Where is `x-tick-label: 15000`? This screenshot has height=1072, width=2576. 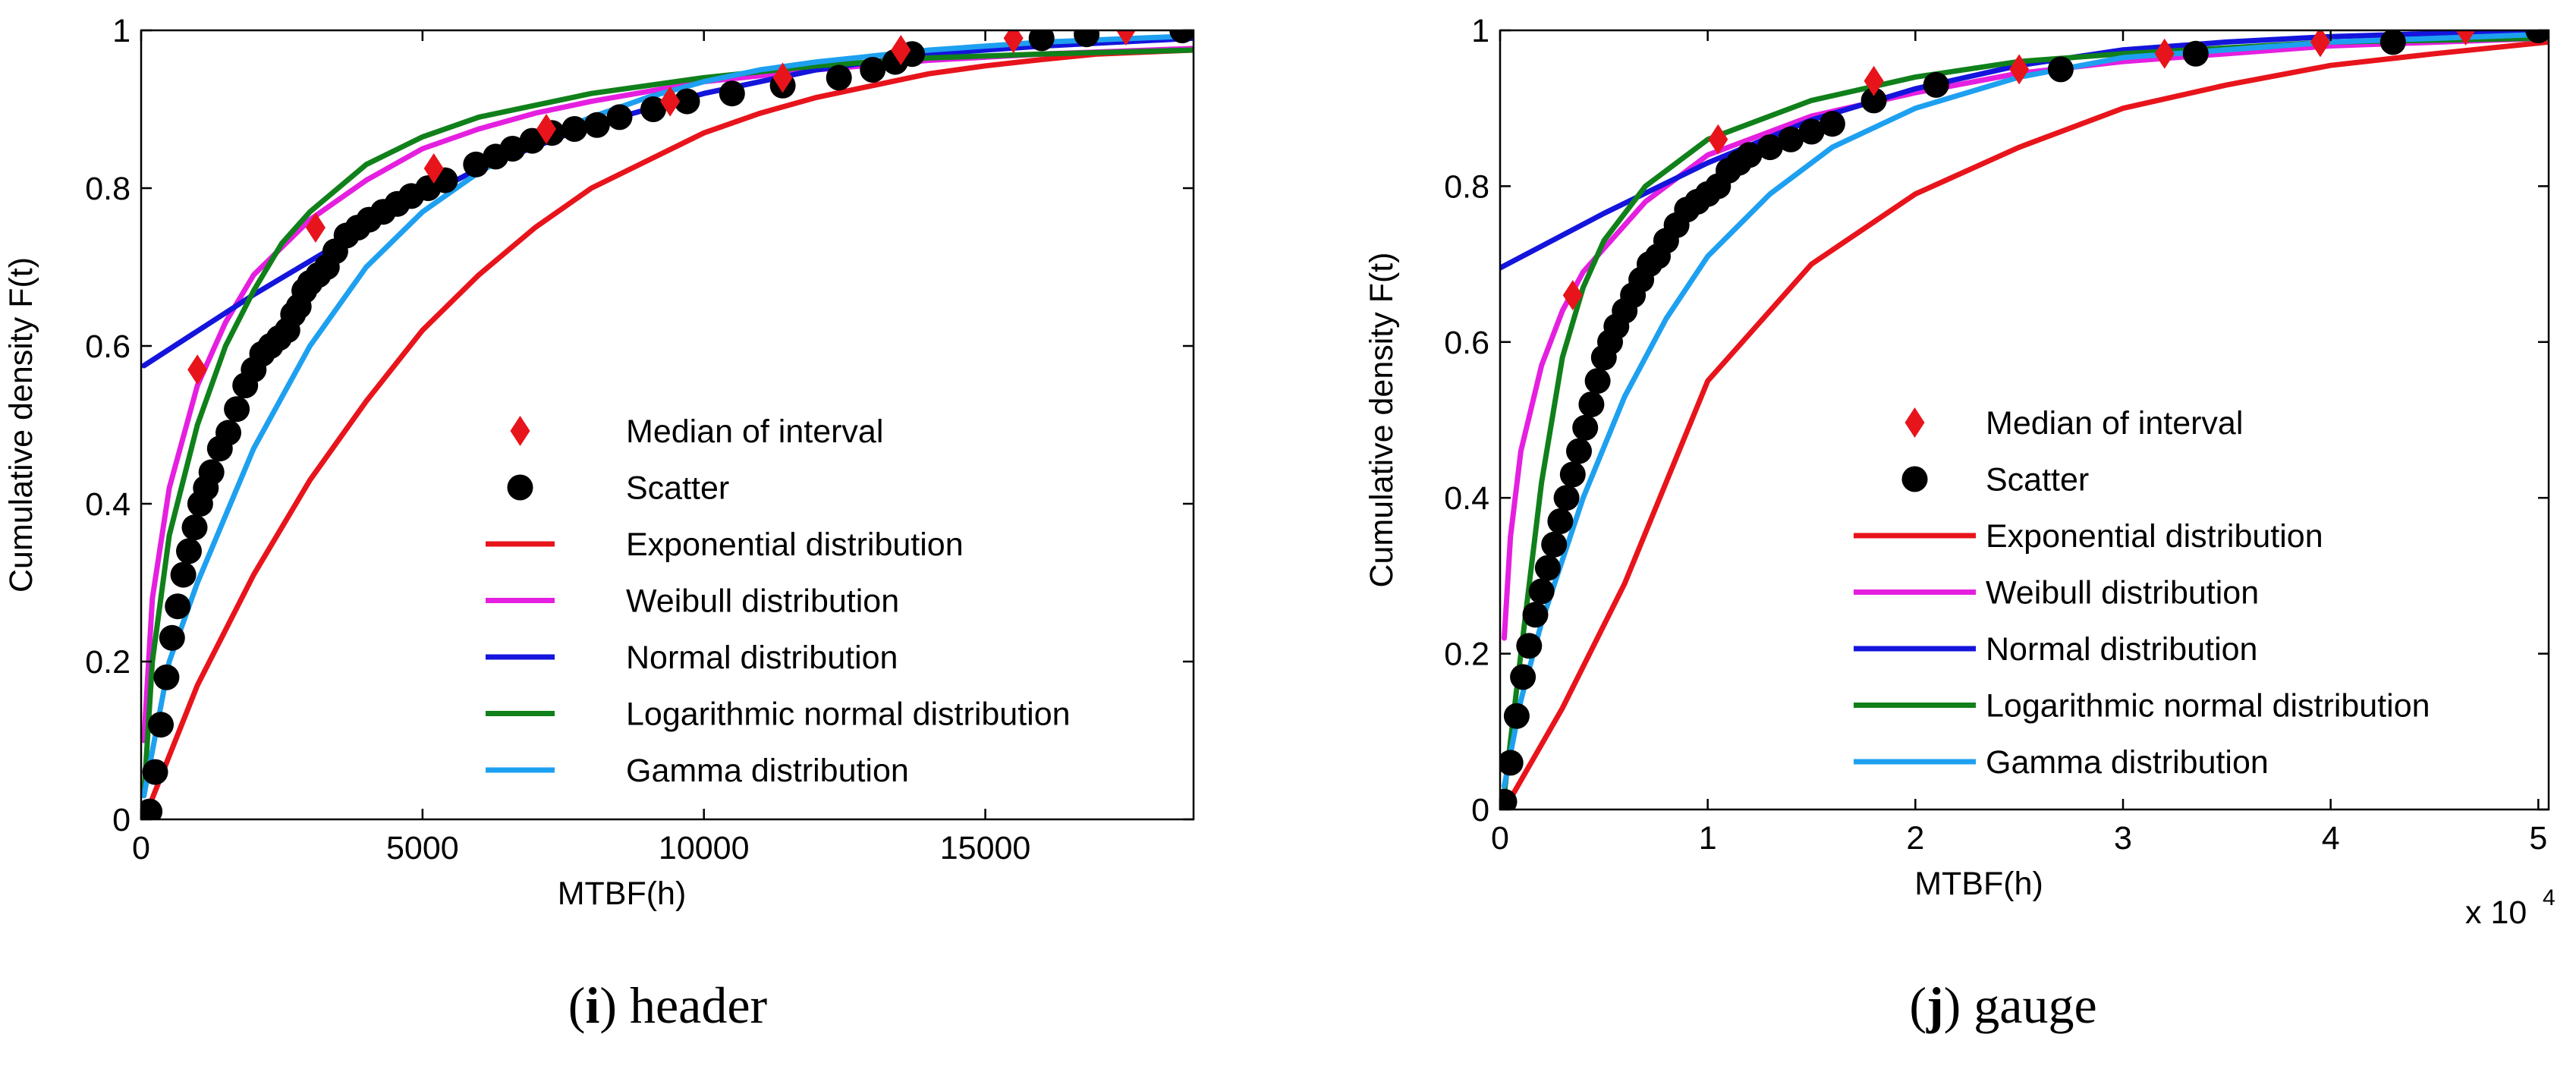
x-tick-label: 15000 is located at coordinates (985, 848).